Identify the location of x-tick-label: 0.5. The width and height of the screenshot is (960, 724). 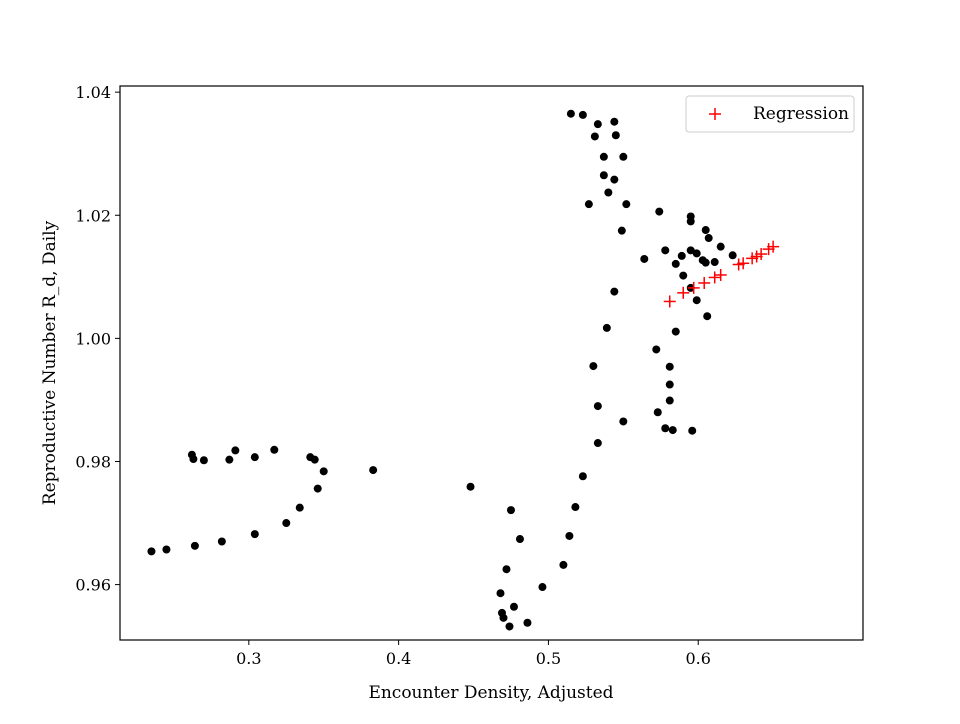
(548, 658).